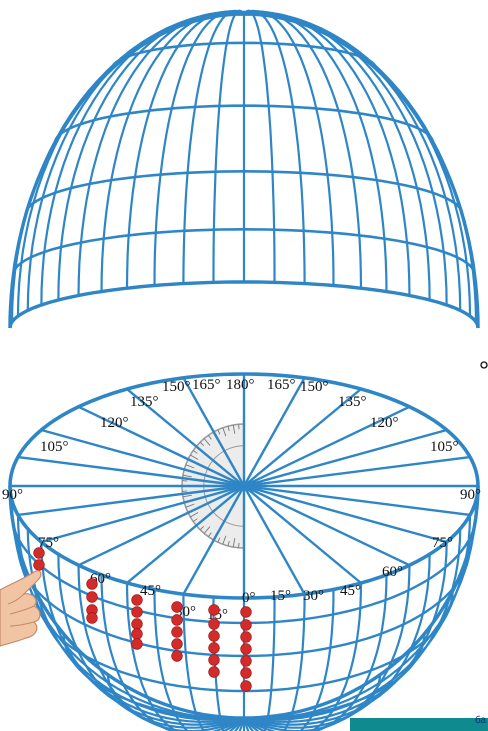 This screenshot has width=488, height=731. What do you see at coordinates (244, 304) in the screenshot?
I see `dome-rim` at bounding box center [244, 304].